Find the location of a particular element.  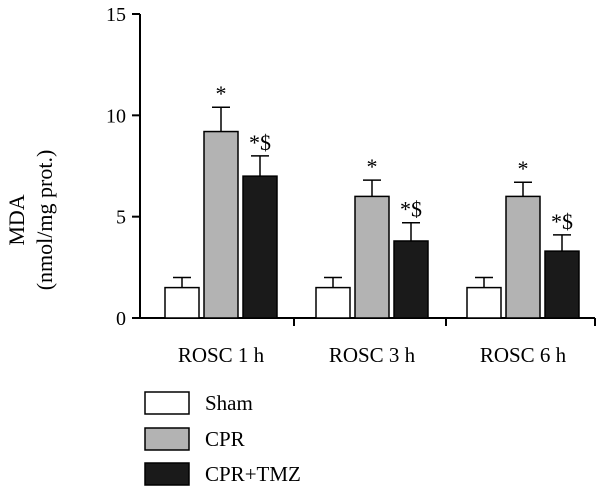

y-tick-label: 10 is located at coordinates (116, 116).